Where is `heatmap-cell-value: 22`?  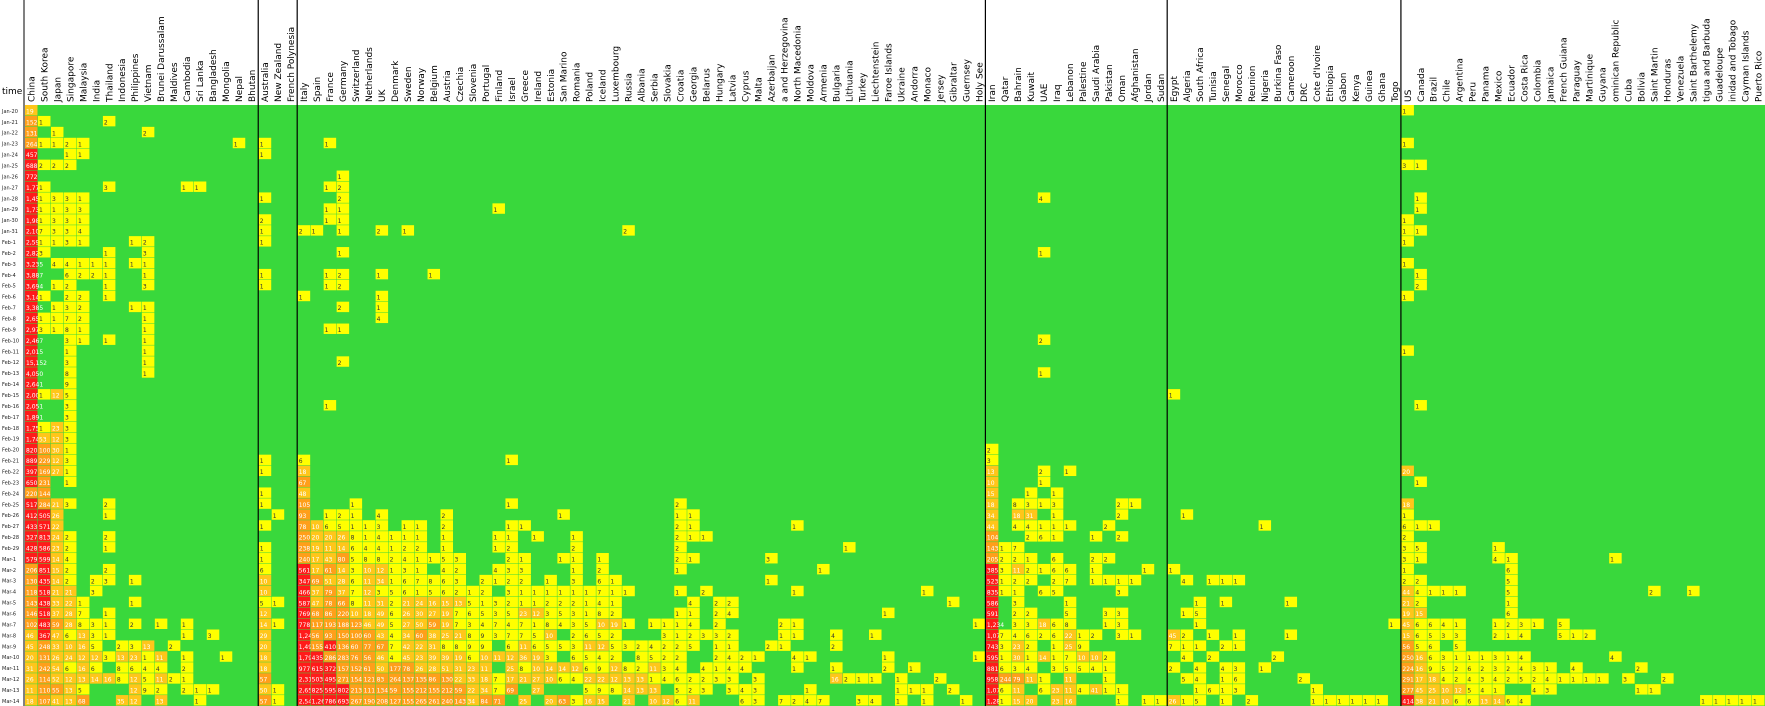 heatmap-cell-value: 22 is located at coordinates (1069, 636).